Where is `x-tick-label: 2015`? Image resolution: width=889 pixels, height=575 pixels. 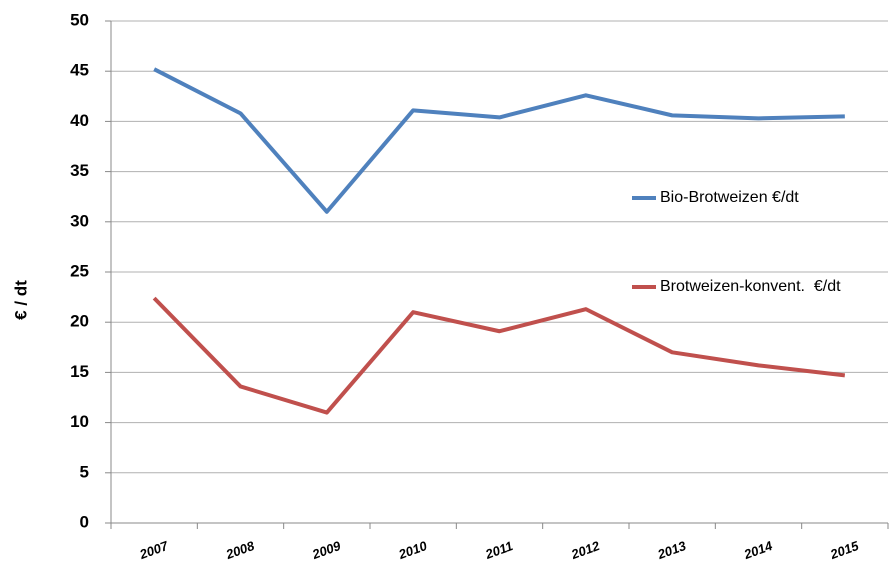
x-tick-label: 2015 is located at coordinates (844, 550).